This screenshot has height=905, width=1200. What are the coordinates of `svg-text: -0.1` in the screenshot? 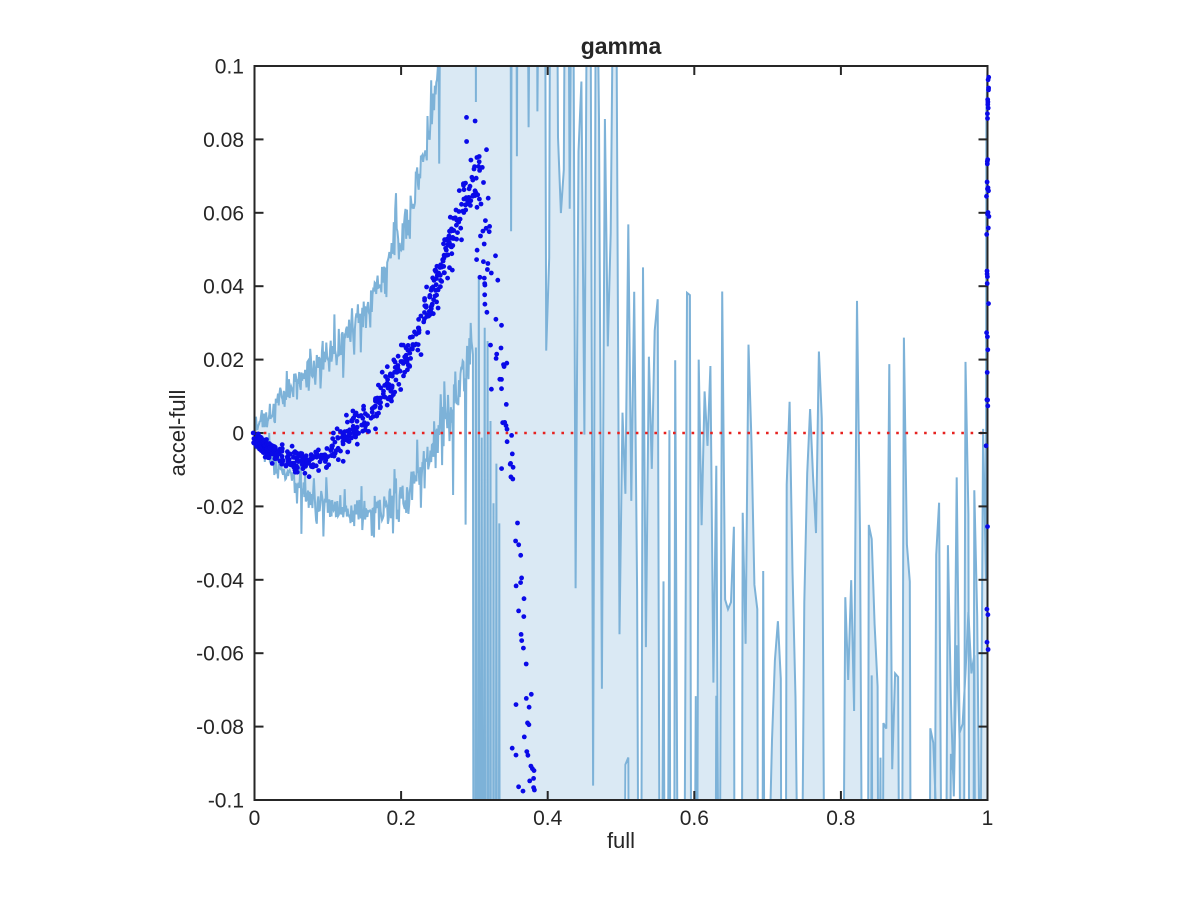 It's located at (226, 801).